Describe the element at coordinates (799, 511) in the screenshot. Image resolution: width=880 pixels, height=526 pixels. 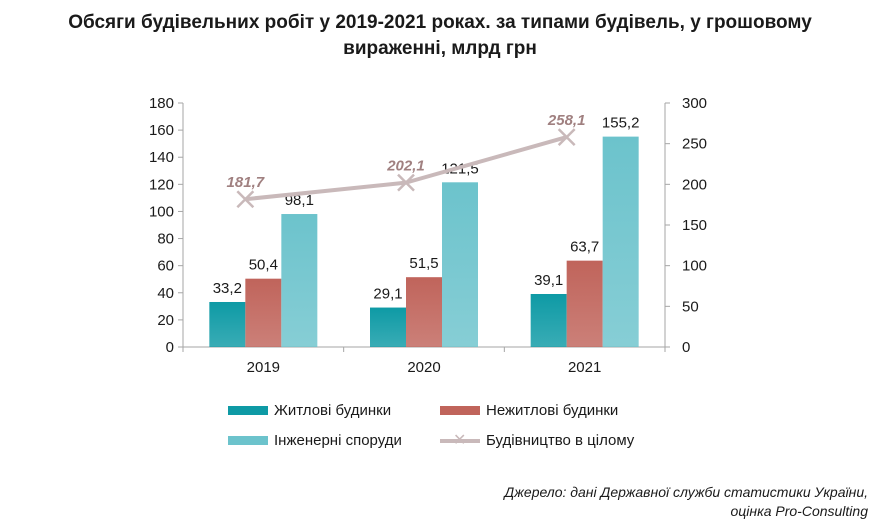
I see `source-line-2: оцінка Pro-Consulting` at that location.